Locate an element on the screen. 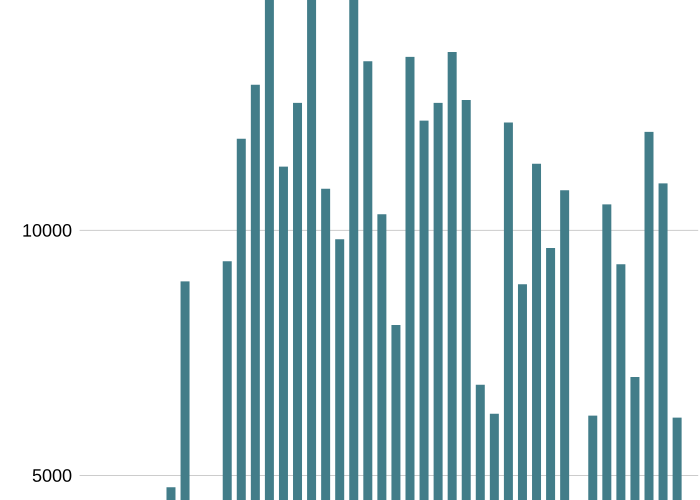  y-tick-label: 10000 is located at coordinates (47, 230).